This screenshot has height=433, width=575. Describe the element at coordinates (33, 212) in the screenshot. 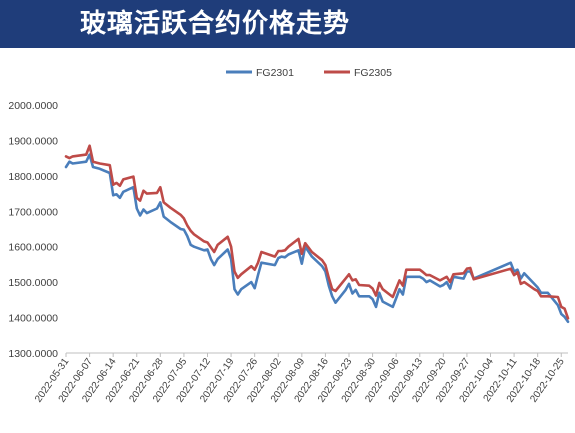

I see `y-tick-label: 1700.0000` at that location.